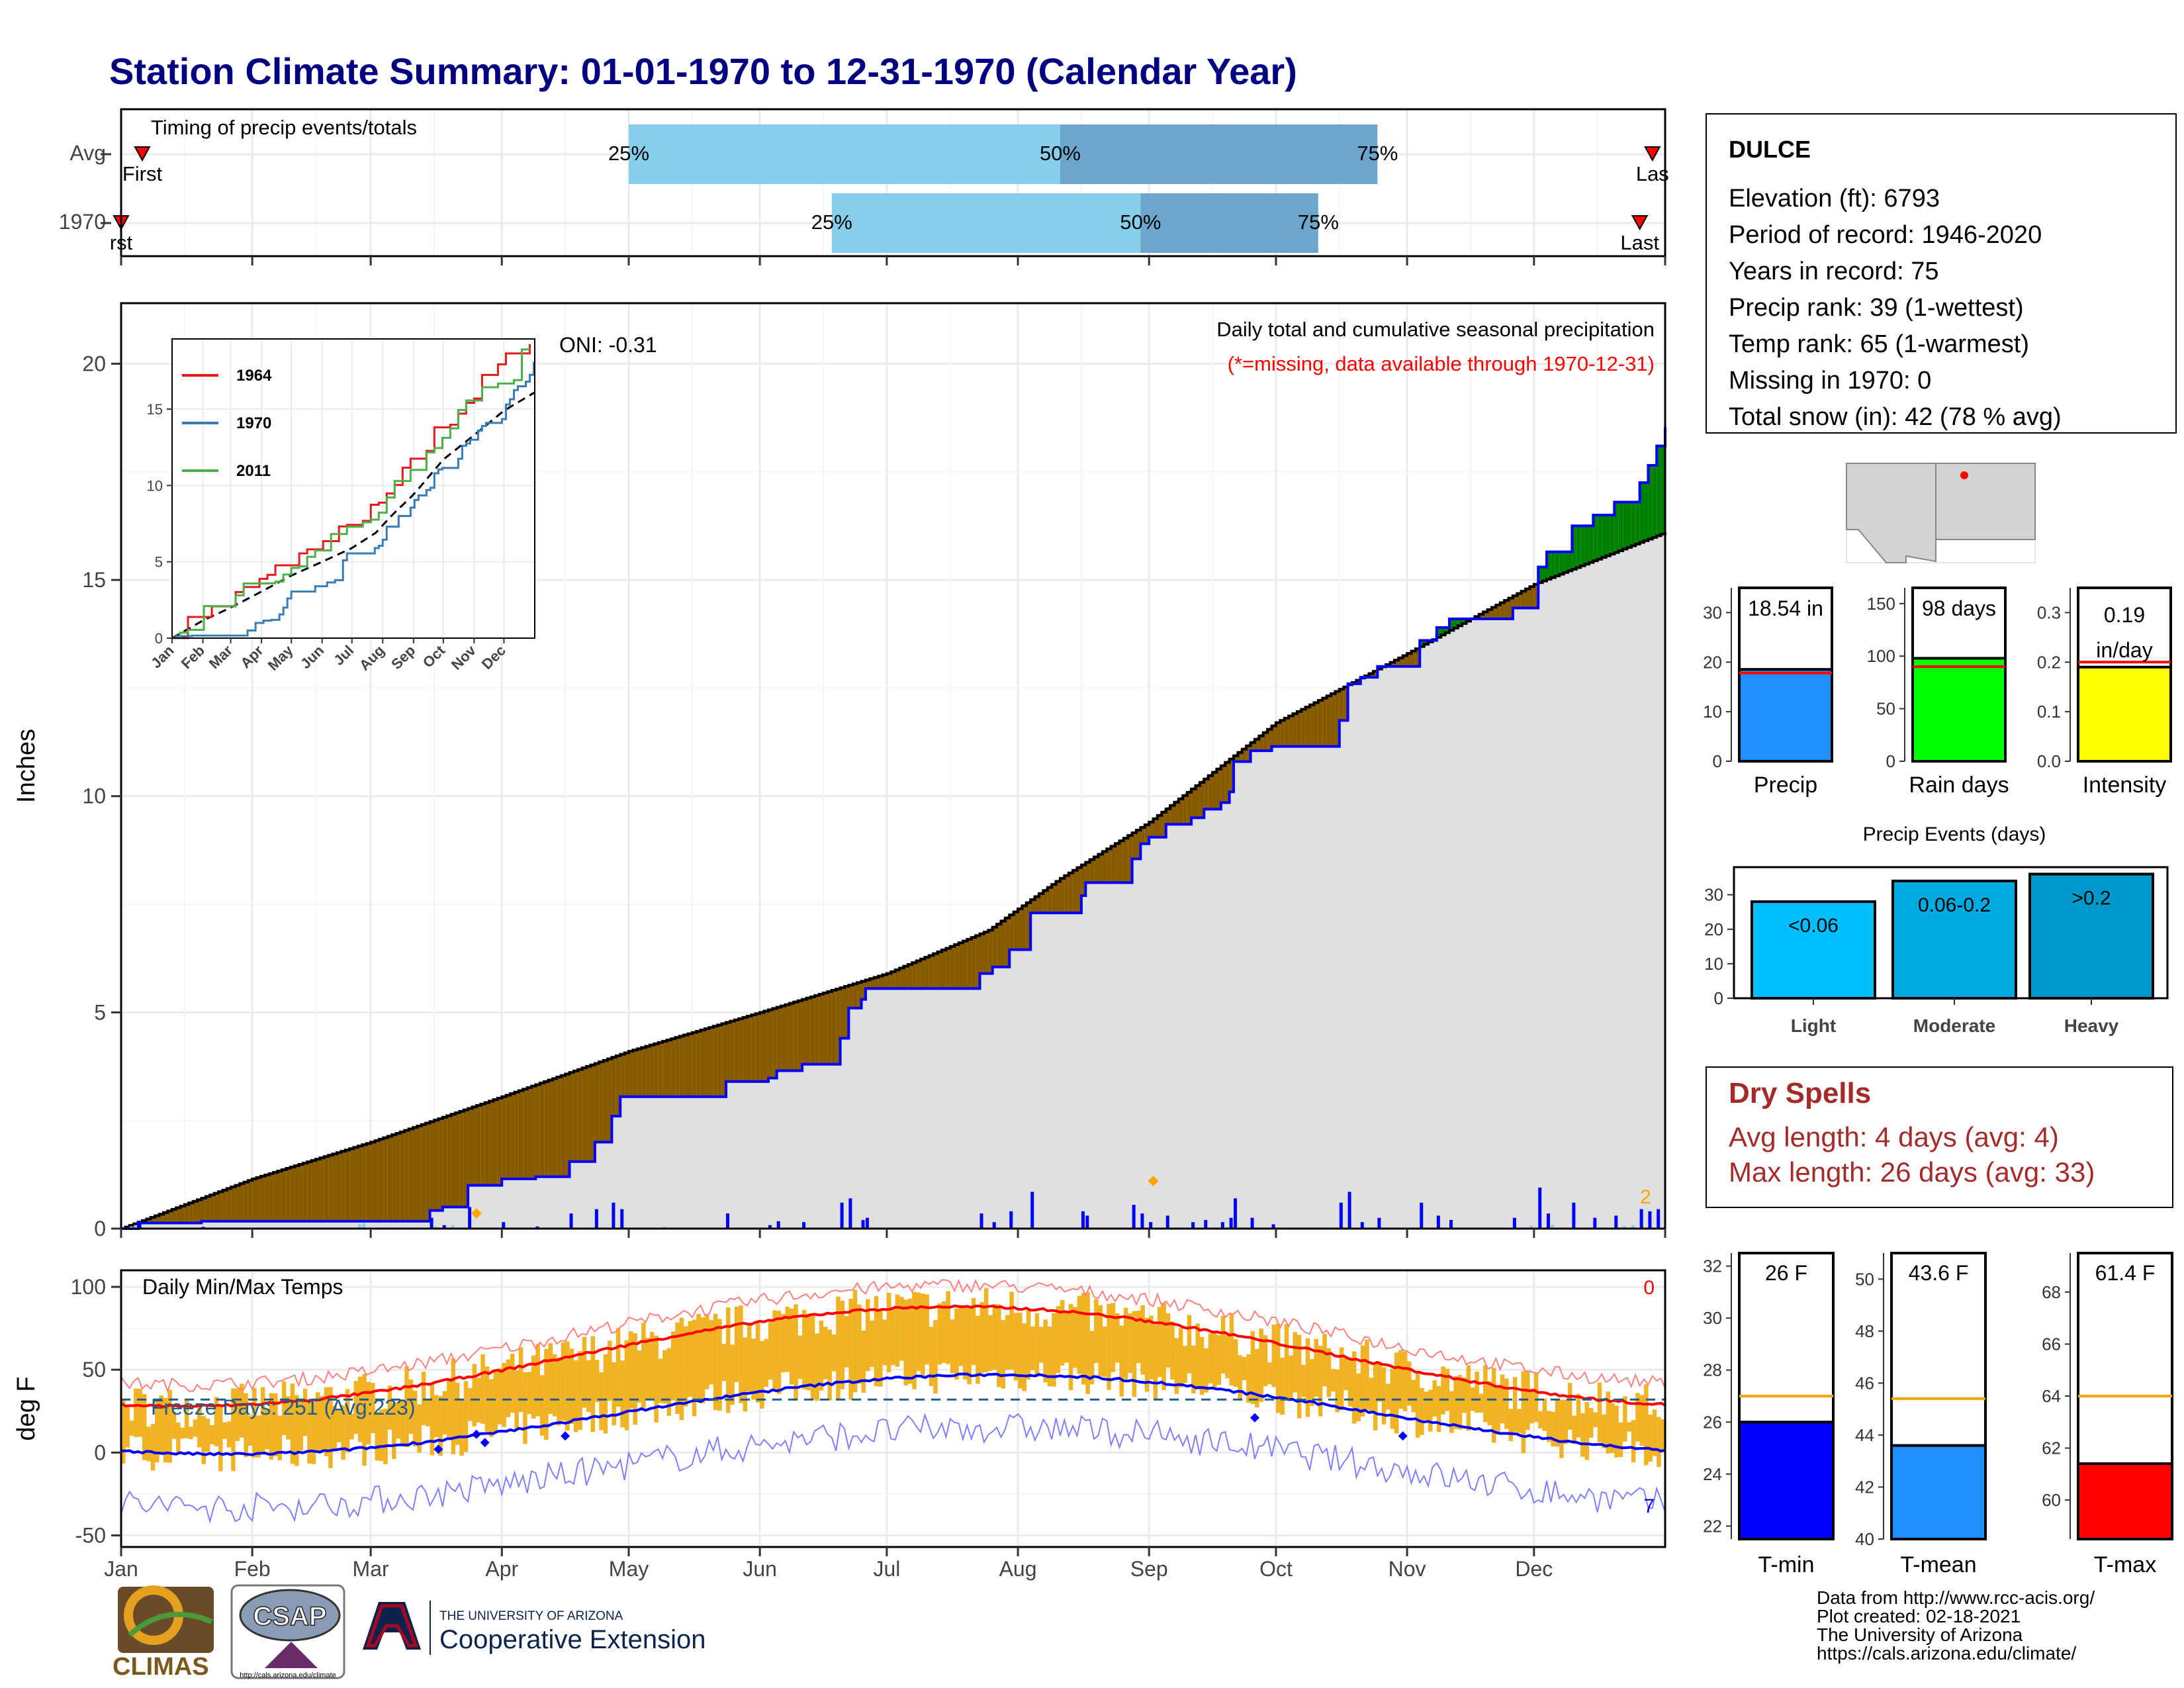  I want to click on temp-series, so click(893, 1401).